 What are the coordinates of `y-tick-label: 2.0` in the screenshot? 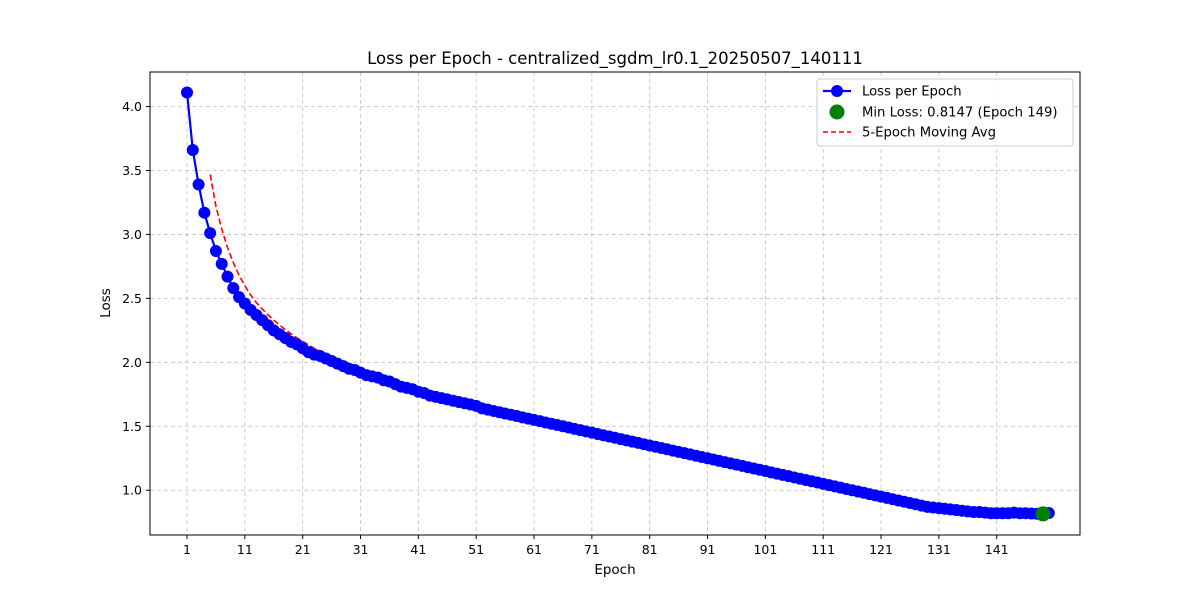 It's located at (132, 362).